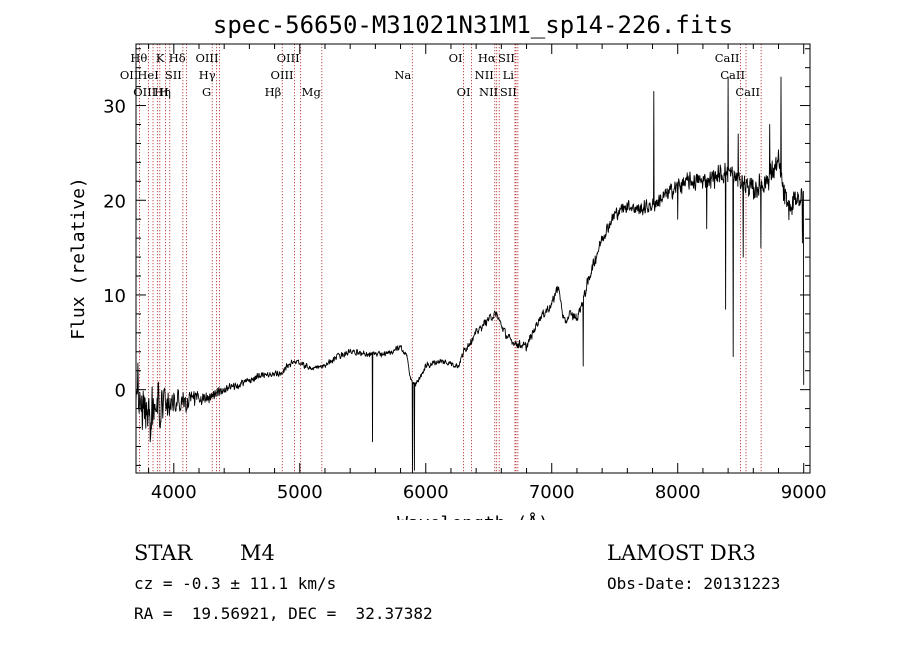  What do you see at coordinates (509, 75) in the screenshot?
I see `spectral-line-label: Li` at bounding box center [509, 75].